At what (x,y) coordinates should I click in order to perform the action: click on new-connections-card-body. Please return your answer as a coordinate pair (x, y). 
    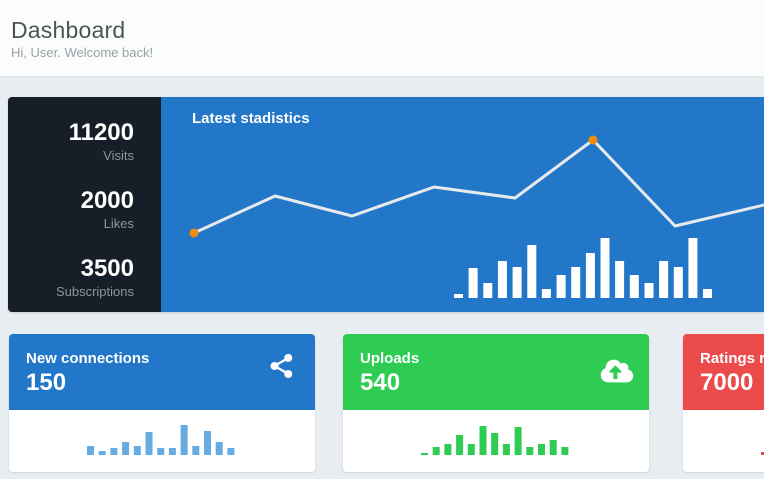
    Looking at the image, I should click on (162, 441).